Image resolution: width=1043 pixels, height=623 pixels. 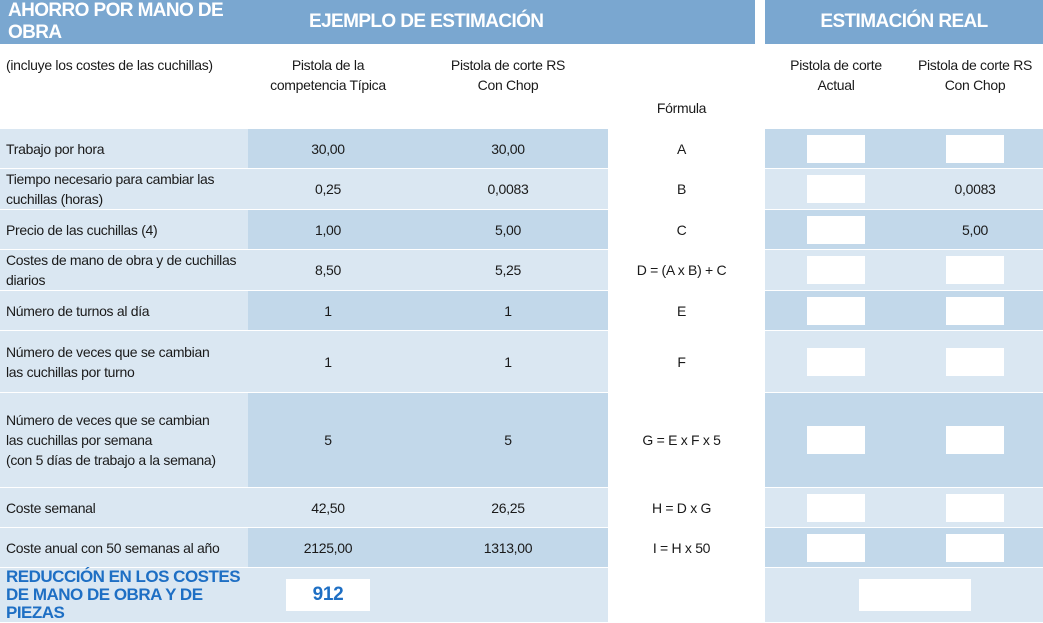 I want to click on row-label-line: Precio de las cuchillas (4), so click(x=82, y=229).